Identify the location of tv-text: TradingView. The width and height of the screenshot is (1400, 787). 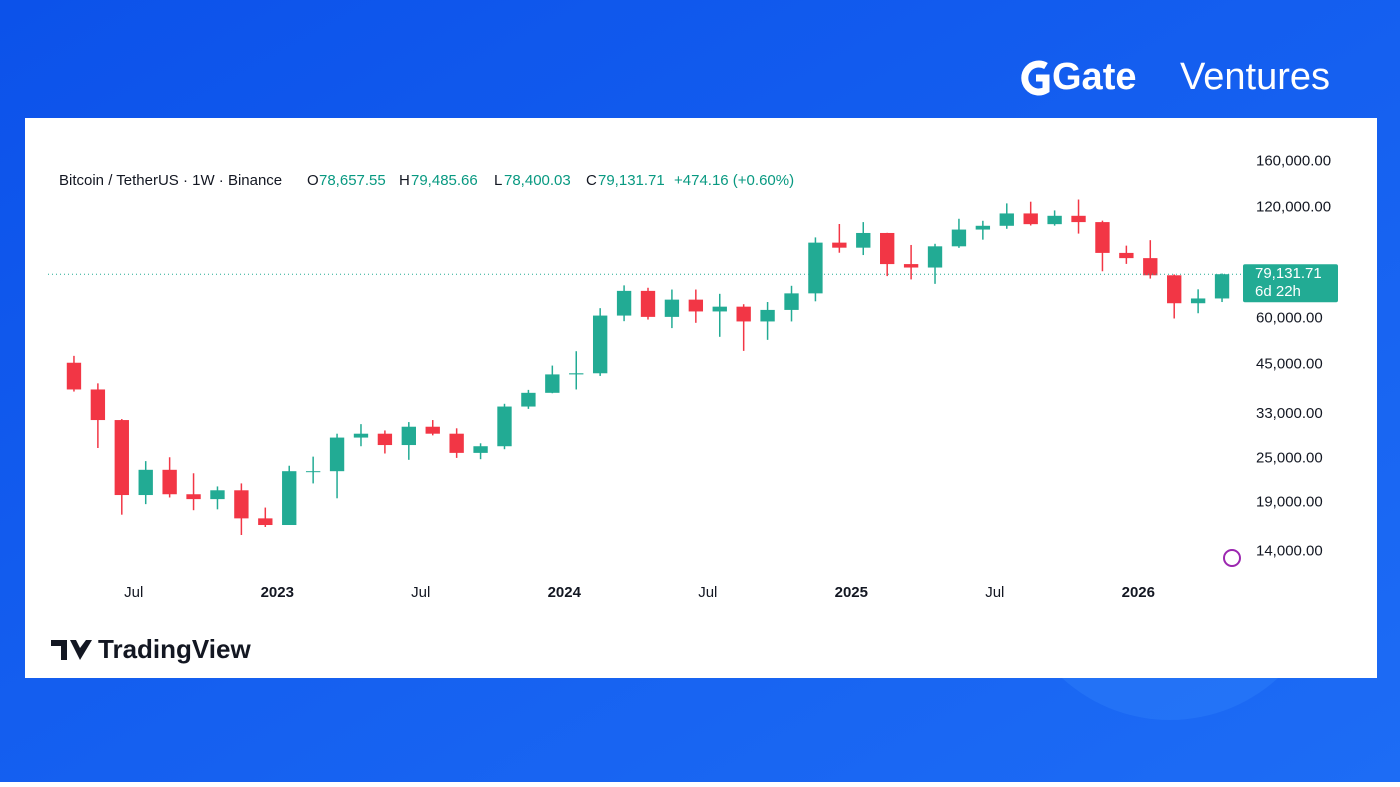
(174, 649).